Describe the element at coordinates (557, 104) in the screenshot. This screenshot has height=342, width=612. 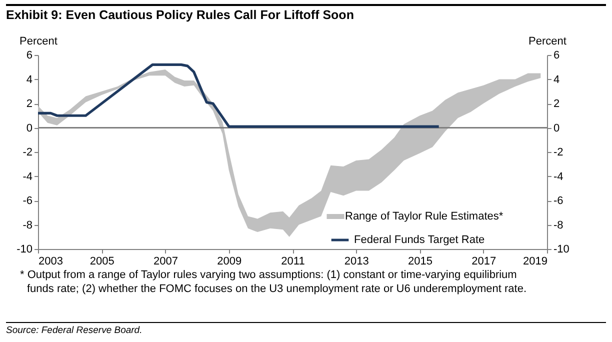
I see `y2-tick-label: 2` at that location.